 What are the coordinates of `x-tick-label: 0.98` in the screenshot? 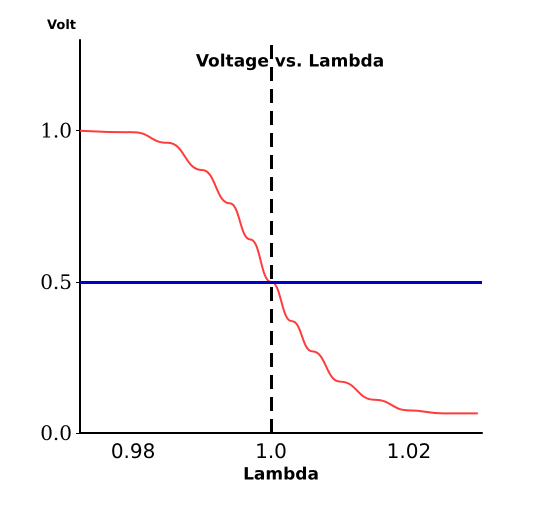 It's located at (133, 451).